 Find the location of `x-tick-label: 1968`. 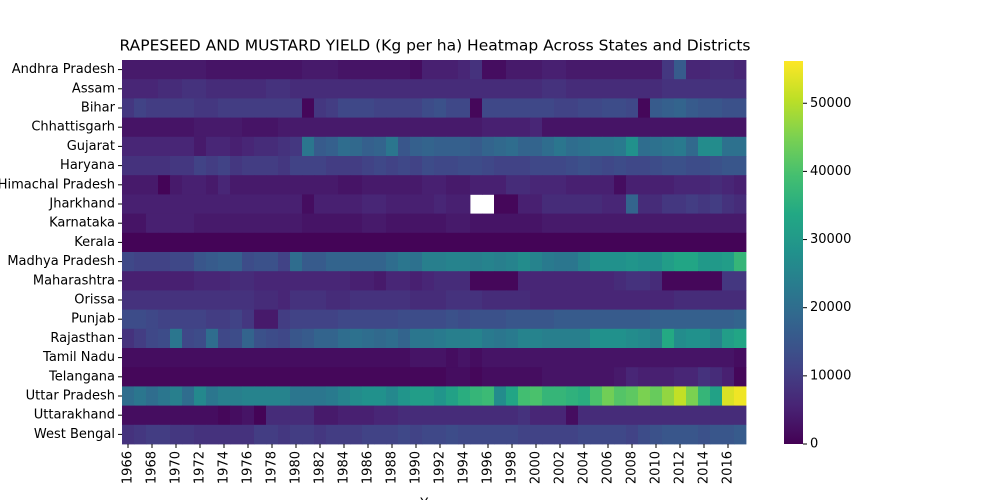

x-tick-label: 1968 is located at coordinates (152, 467).